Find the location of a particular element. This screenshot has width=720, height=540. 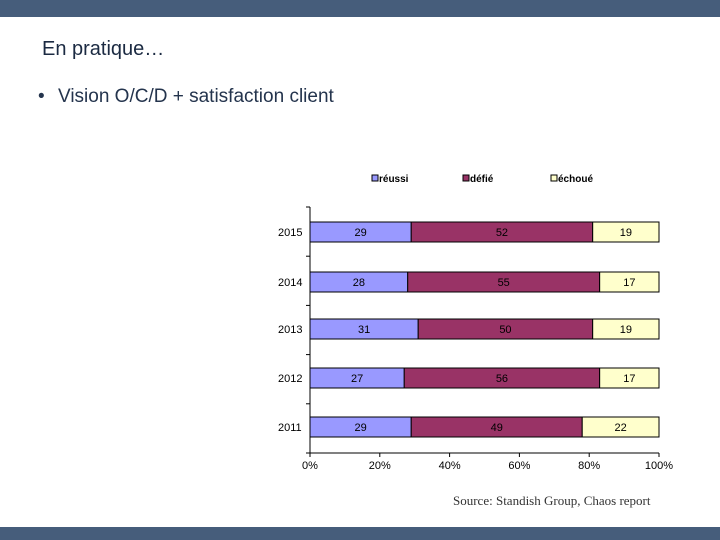

data-label: 31 is located at coordinates (364, 330).